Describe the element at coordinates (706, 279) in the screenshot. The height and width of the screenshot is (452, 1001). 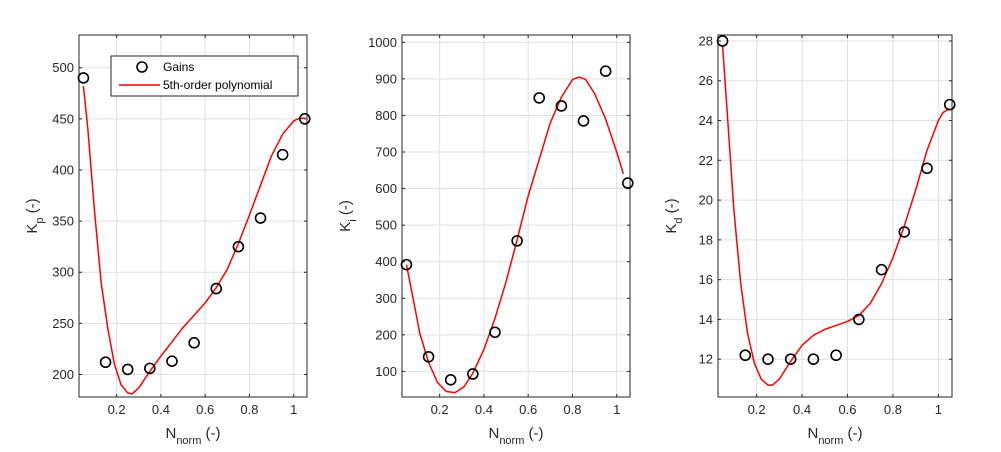
I see `y-tick-label: 16` at that location.